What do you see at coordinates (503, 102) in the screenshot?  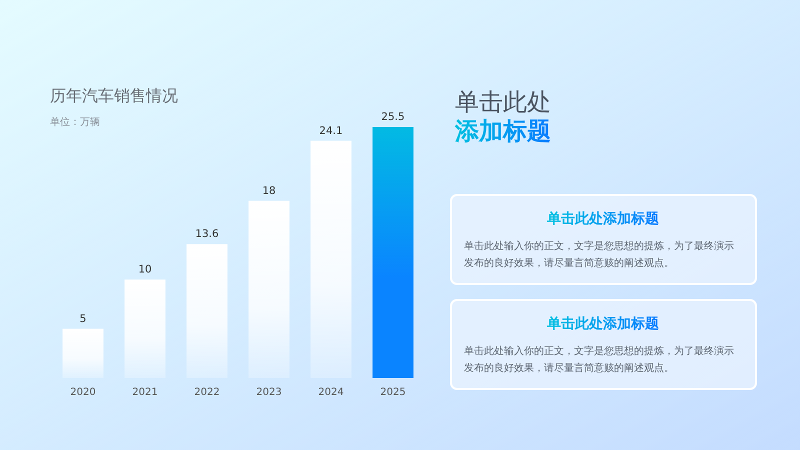 I see `text: 单击此处` at bounding box center [503, 102].